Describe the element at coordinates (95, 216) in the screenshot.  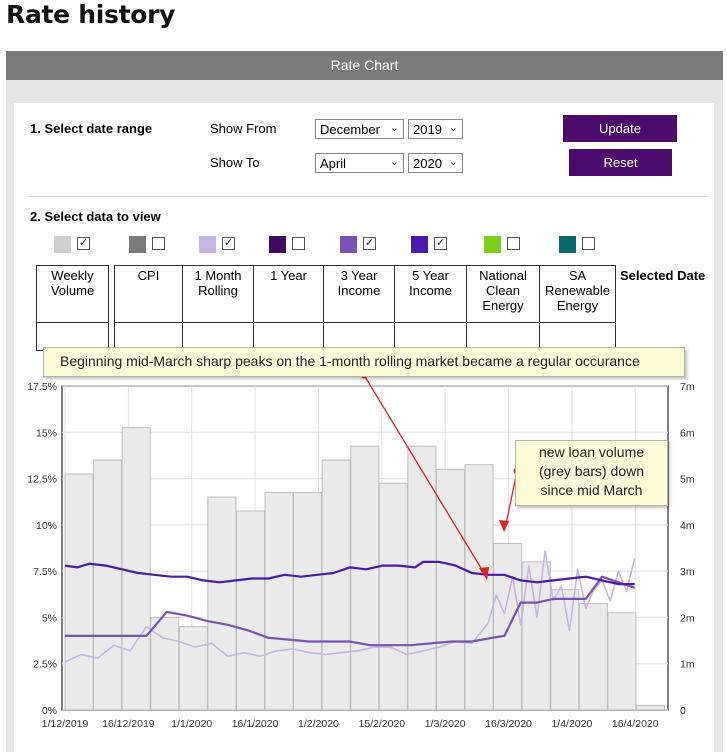
I see `step2-label: 2. Select data to view` at that location.